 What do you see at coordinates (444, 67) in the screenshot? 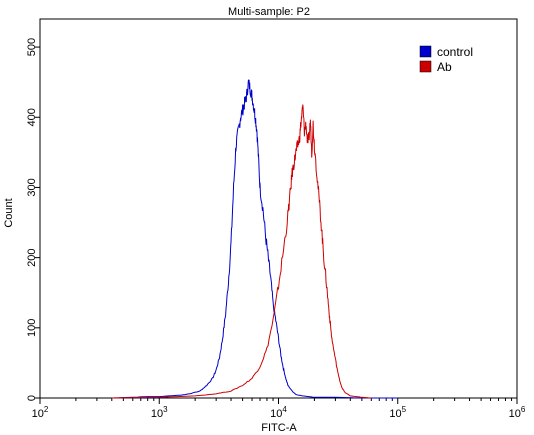
I see `legend-label-ab: Ab` at bounding box center [444, 67].